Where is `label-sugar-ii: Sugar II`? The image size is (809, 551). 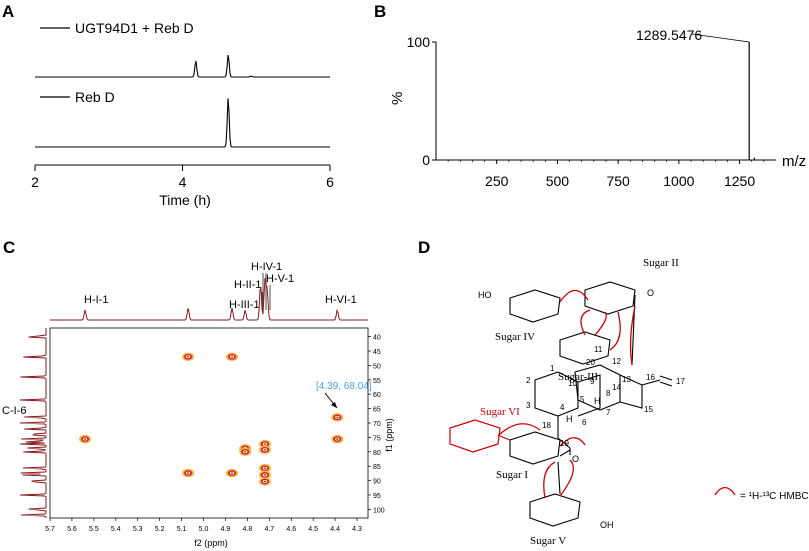
label-sugar-ii: Sugar II is located at coordinates (661, 263).